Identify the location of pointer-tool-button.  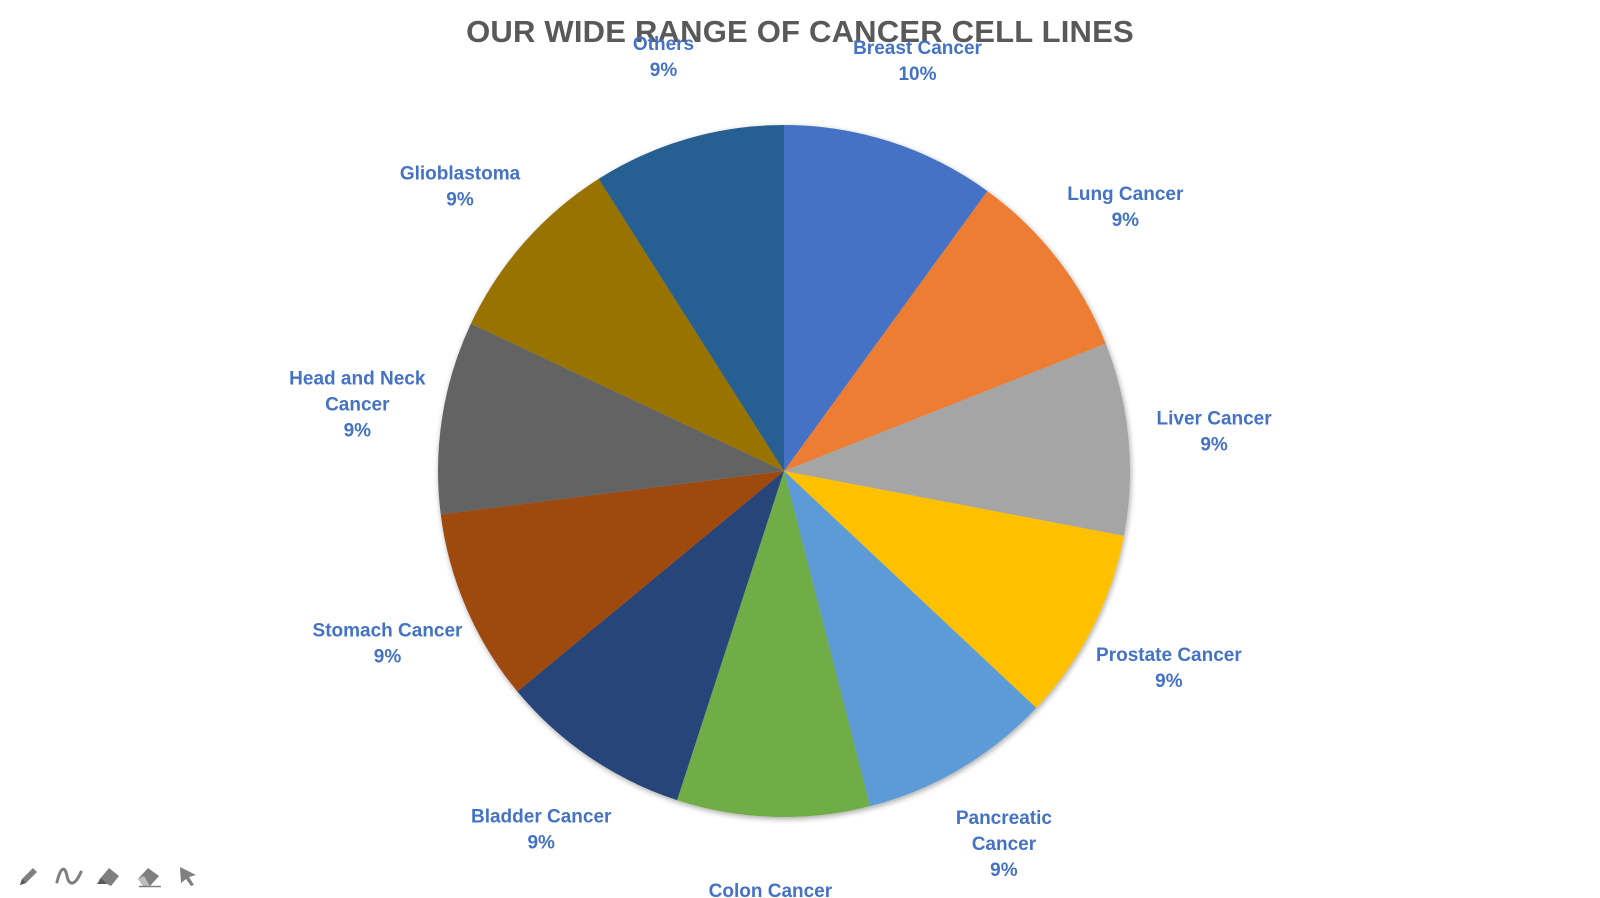
(189, 876).